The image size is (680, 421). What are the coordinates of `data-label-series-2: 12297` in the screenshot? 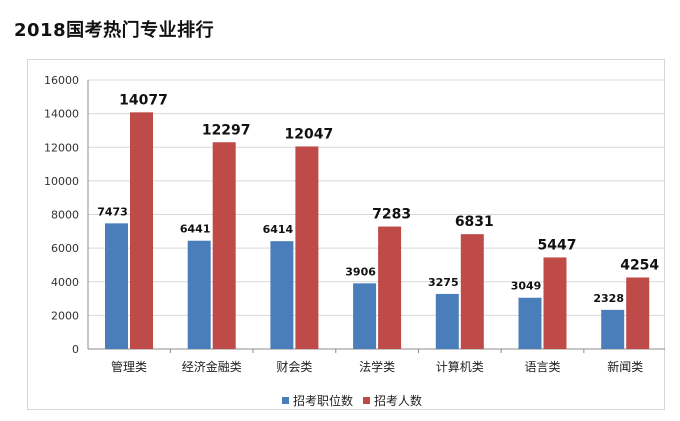 It's located at (226, 130).